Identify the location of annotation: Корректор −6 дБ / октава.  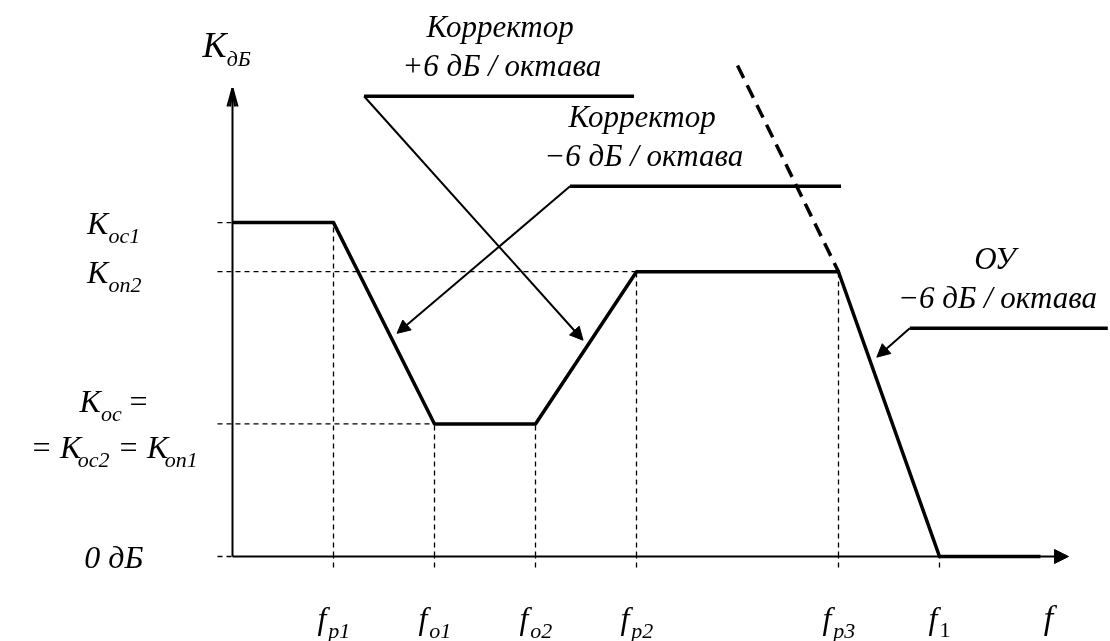
(644, 135).